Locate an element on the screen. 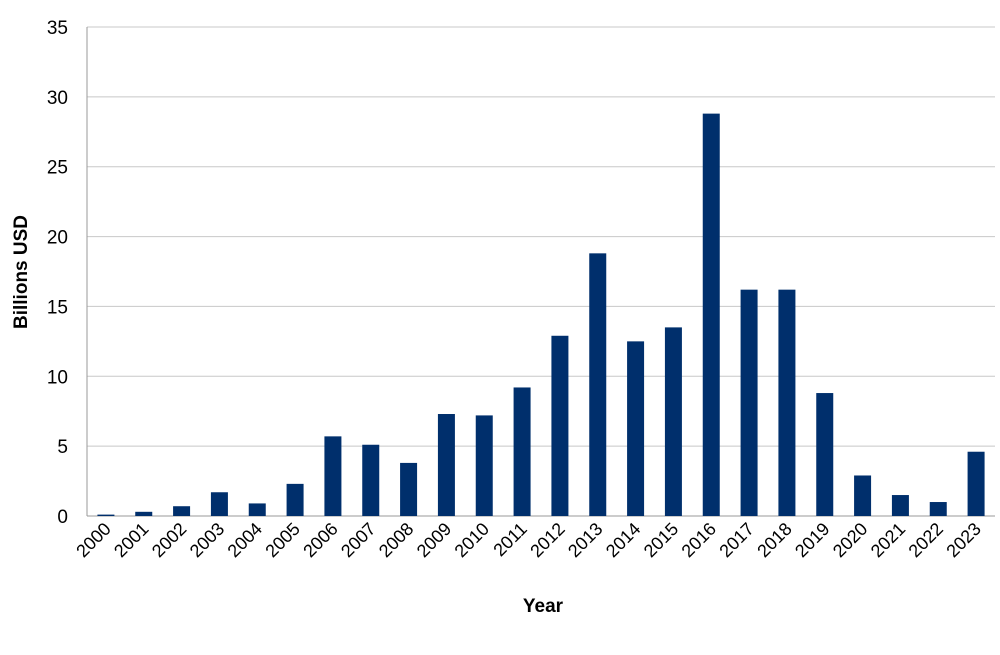  x-tick-label: 2012 is located at coordinates (547, 540).